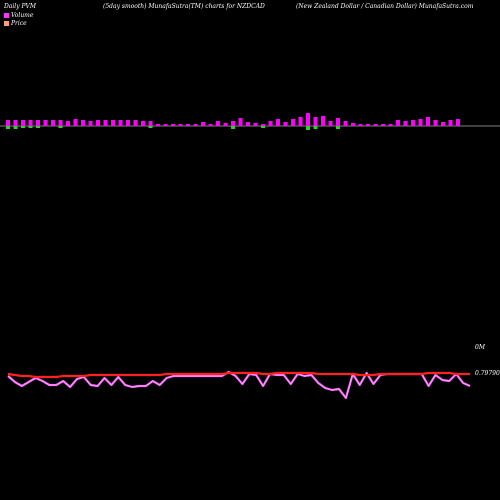 The image size is (500, 500). Describe the element at coordinates (20, 6) in the screenshot. I see `chart-type-label: Daily PVM` at that location.